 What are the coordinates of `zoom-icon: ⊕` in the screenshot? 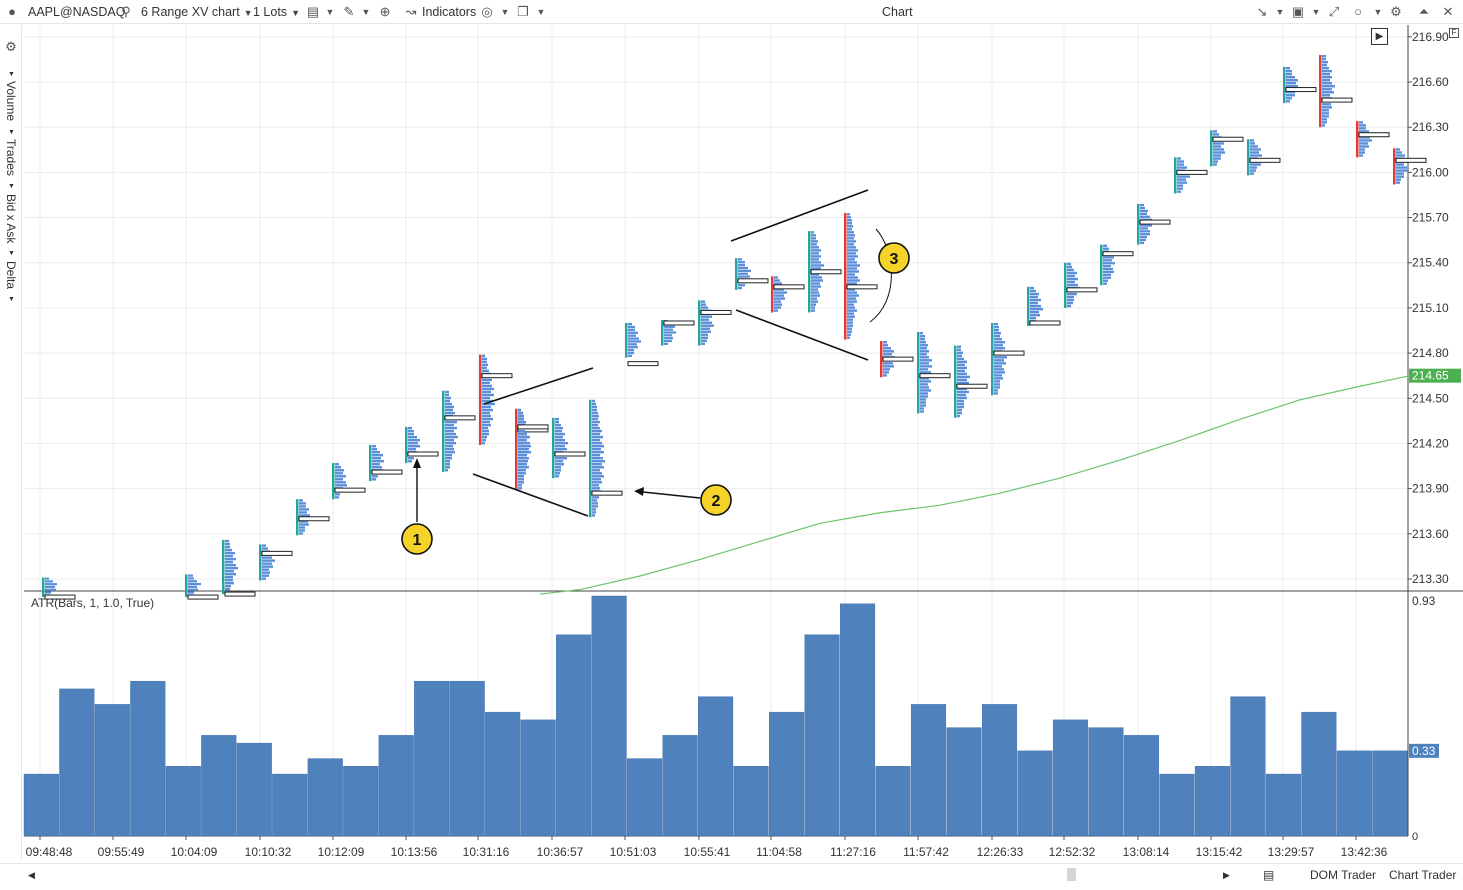 It's located at (385, 11).